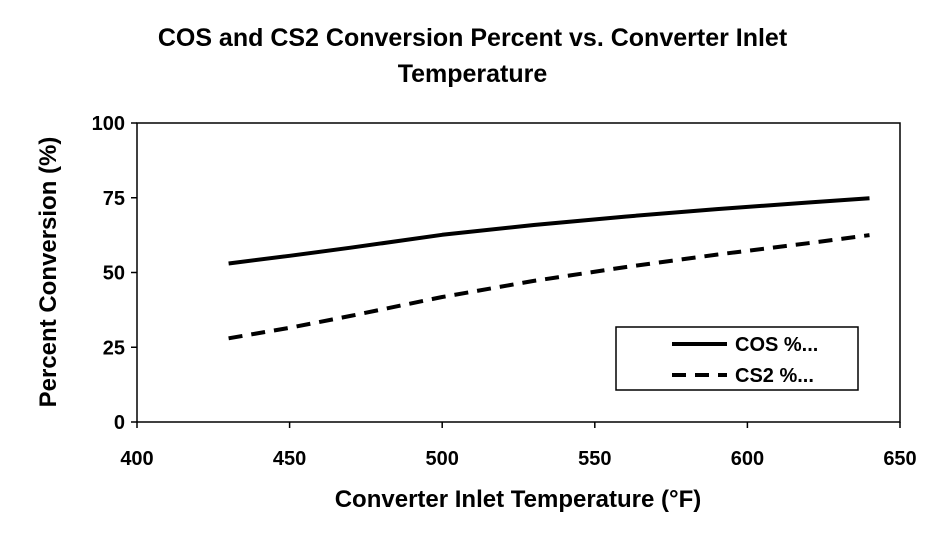 Image resolution: width=945 pixels, height=546 pixels. I want to click on y-tick-label: 0, so click(119, 423).